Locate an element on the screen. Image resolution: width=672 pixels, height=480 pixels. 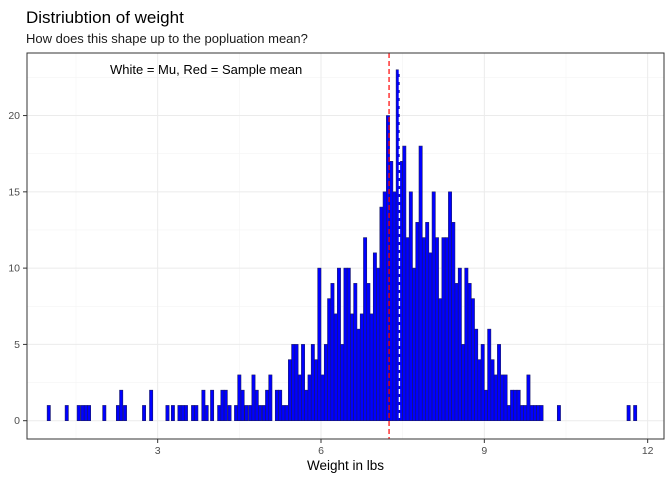
y-tick-label: 5 is located at coordinates (17, 345).